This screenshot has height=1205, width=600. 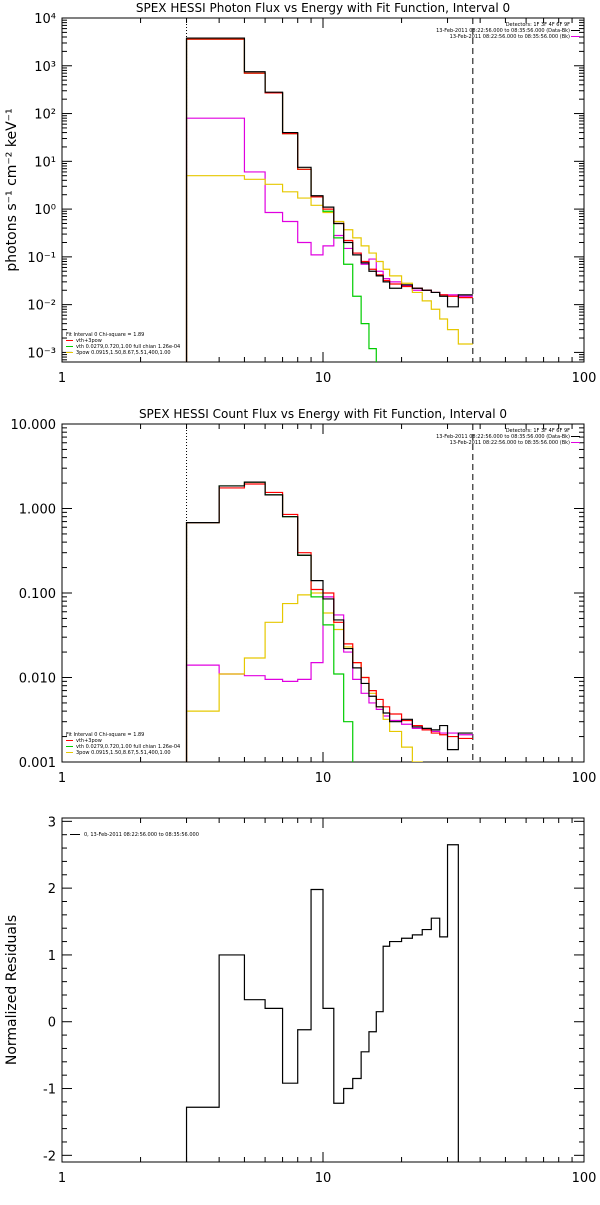 What do you see at coordinates (12, 189) in the screenshot?
I see `y-axis-label: photons s⁻¹ cm⁻² keV⁻¹` at bounding box center [12, 189].